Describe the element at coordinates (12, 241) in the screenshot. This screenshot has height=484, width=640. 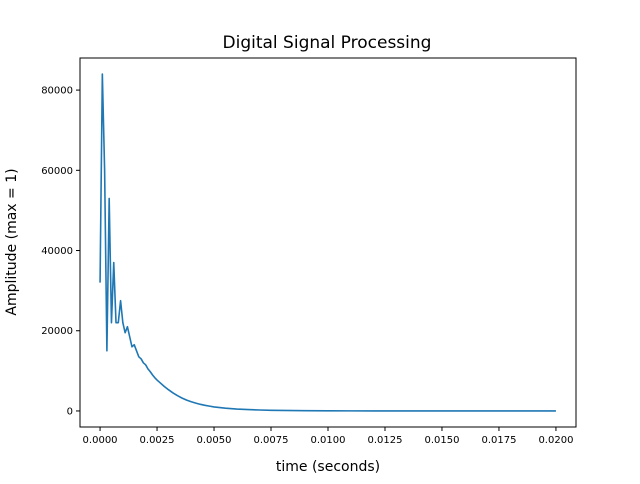
I see `y-axis-label: Amplitude (max = 1)` at that location.